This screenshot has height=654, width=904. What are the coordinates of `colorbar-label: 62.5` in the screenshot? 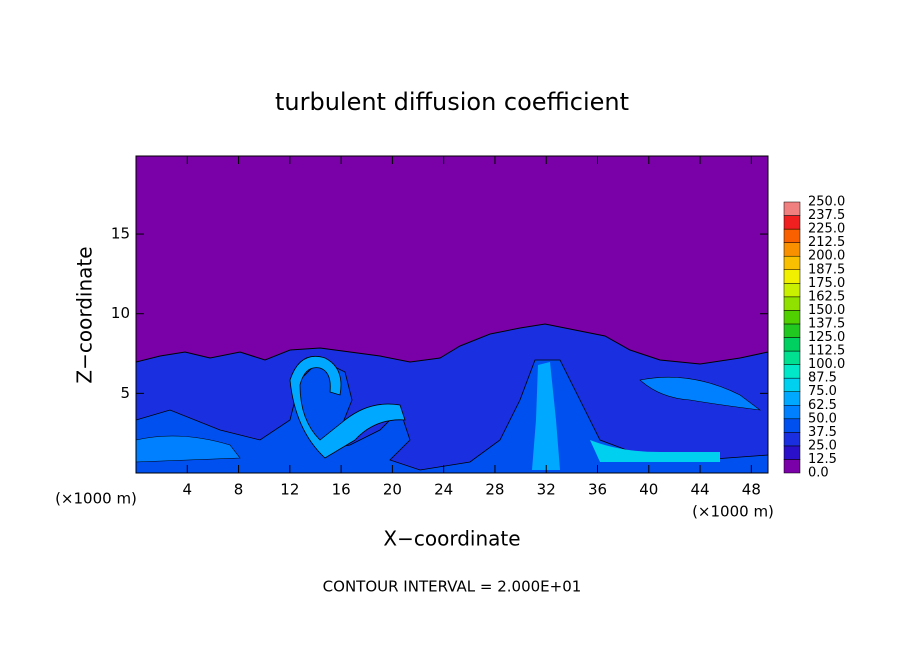 It's located at (822, 405).